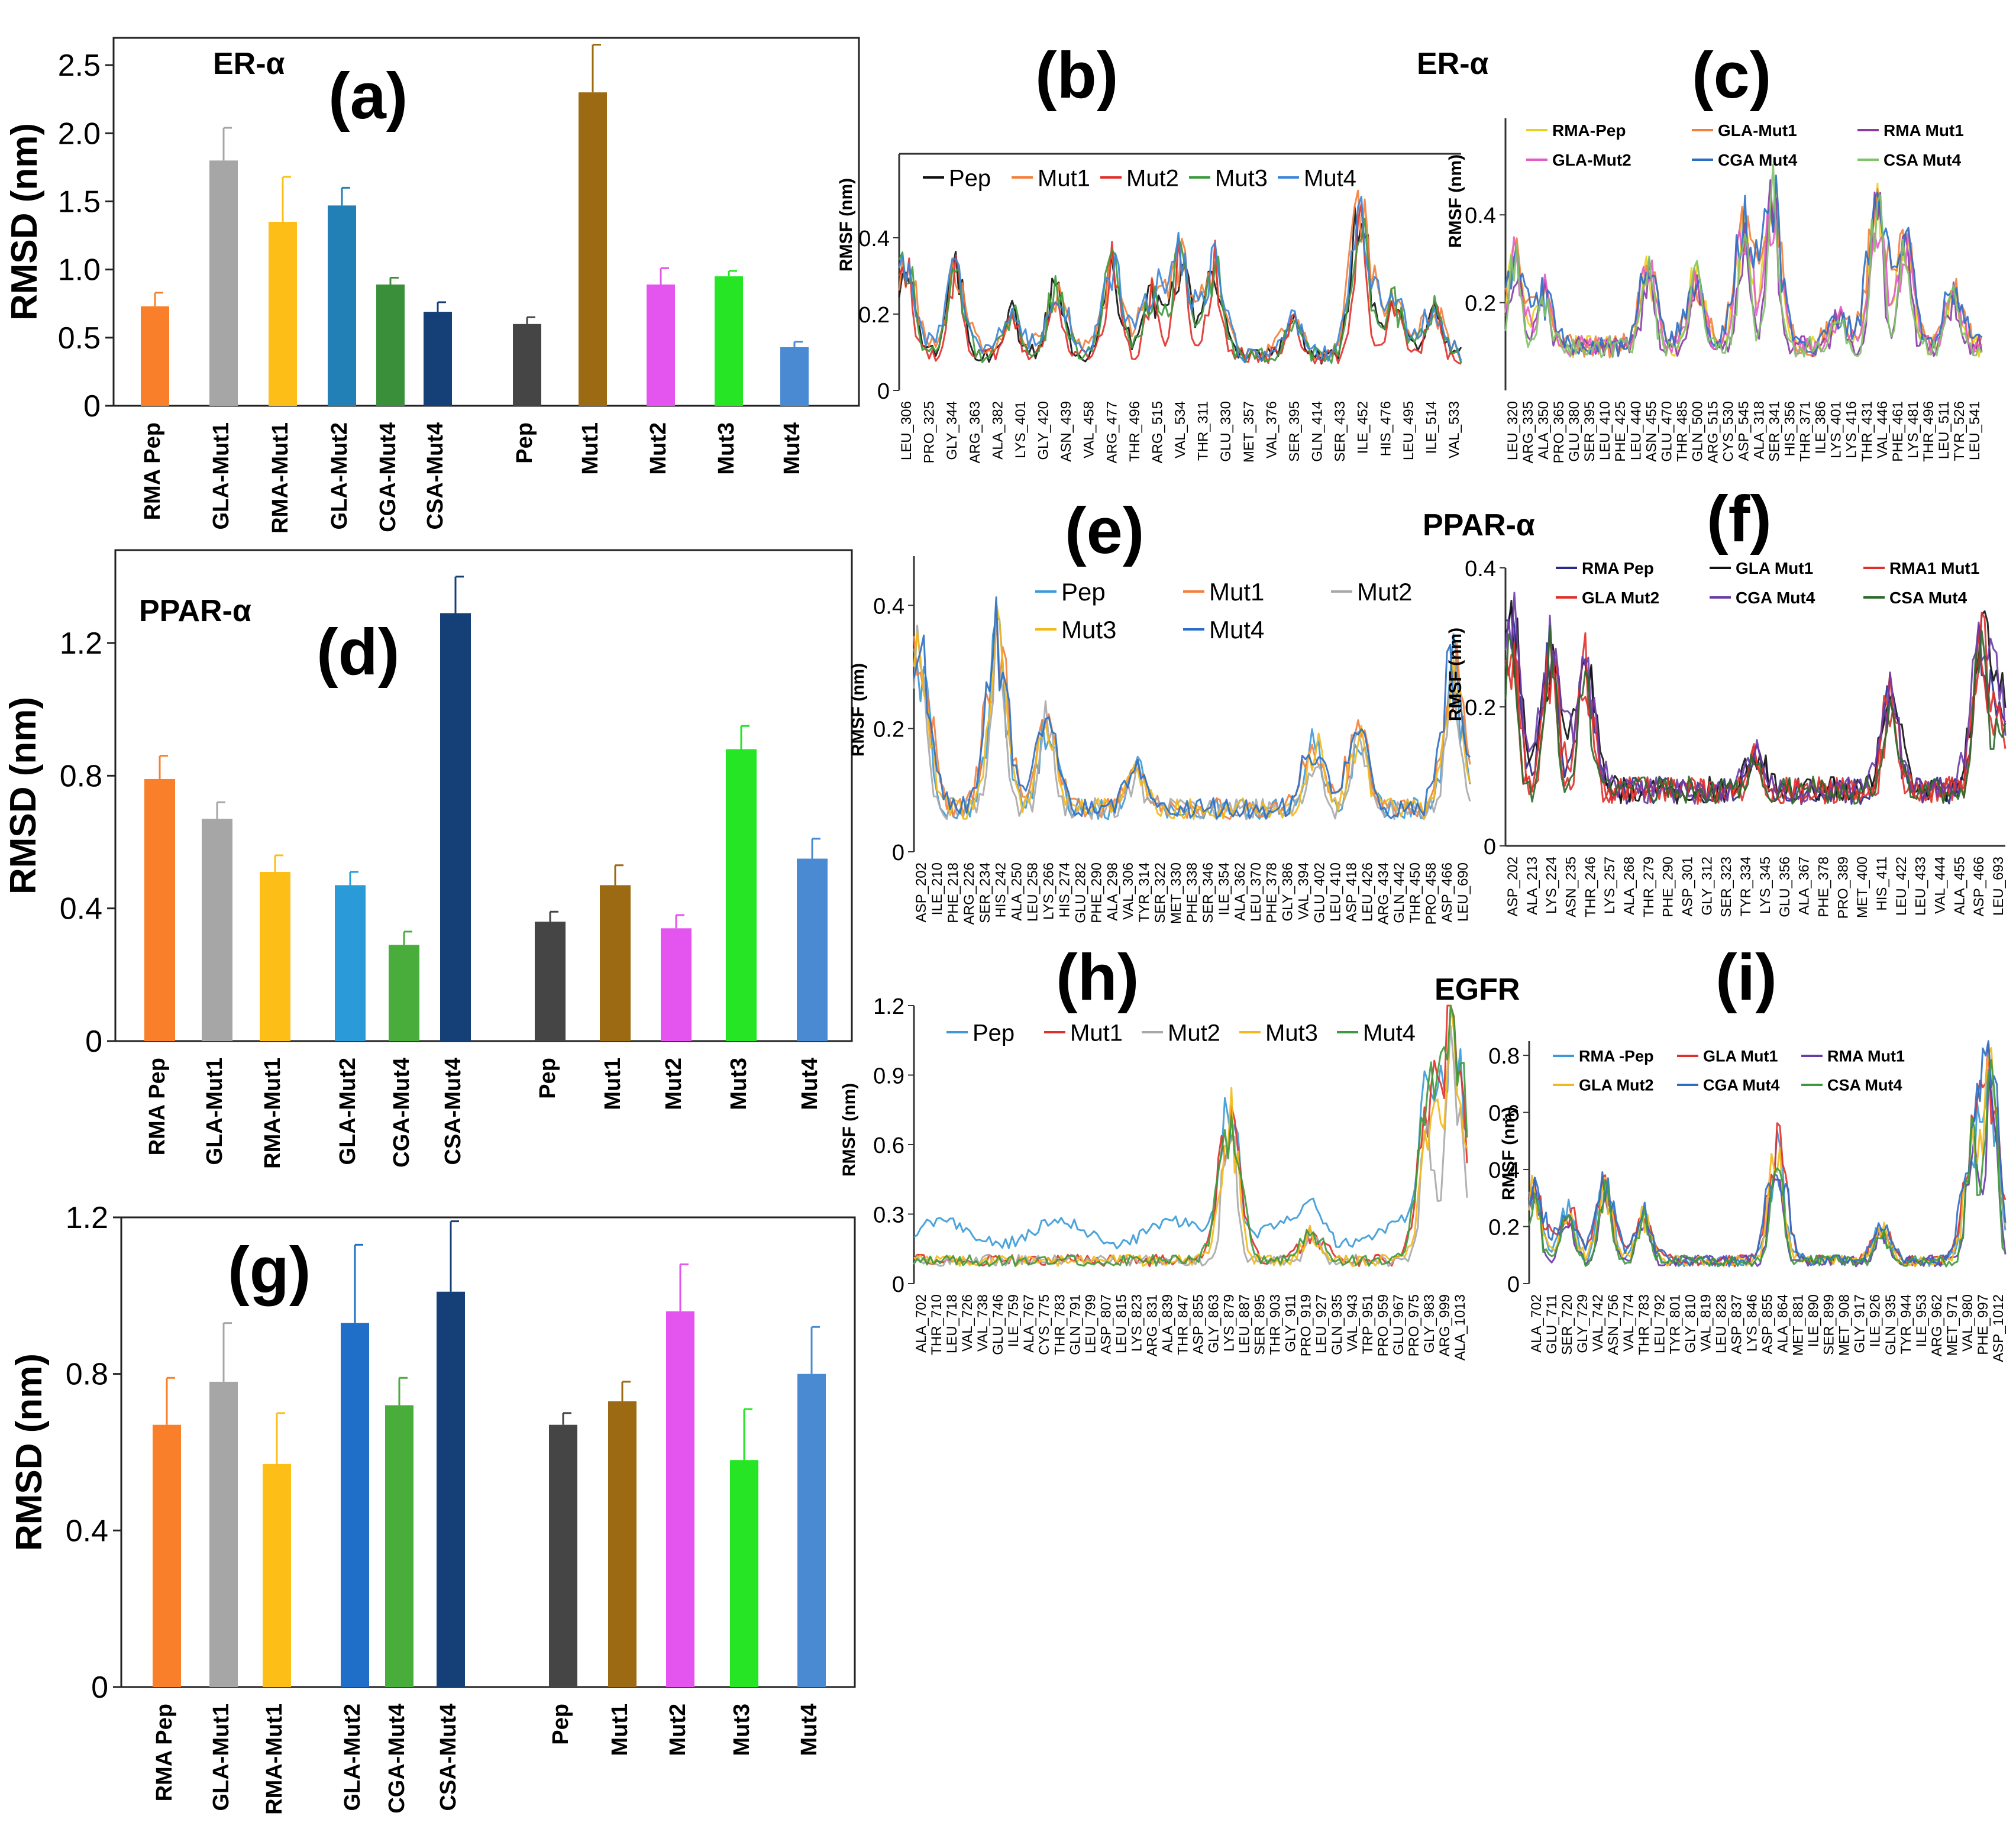 The width and height of the screenshot is (2016, 1829). I want to click on x-tick-label: VAL_774, so click(1629, 1323).